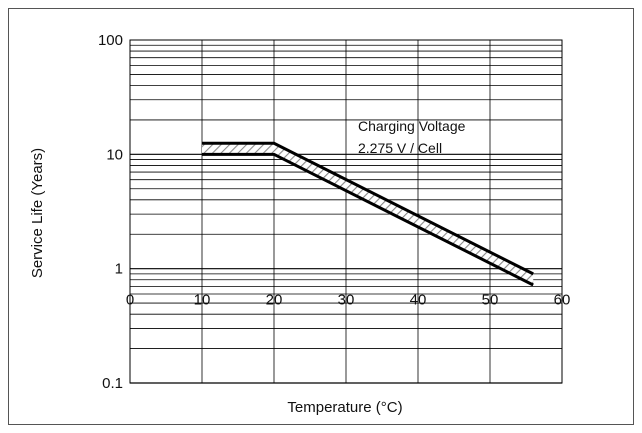 Image resolution: width=642 pixels, height=433 pixels. I want to click on y-tick-label-0.1: 0.1, so click(112, 383).